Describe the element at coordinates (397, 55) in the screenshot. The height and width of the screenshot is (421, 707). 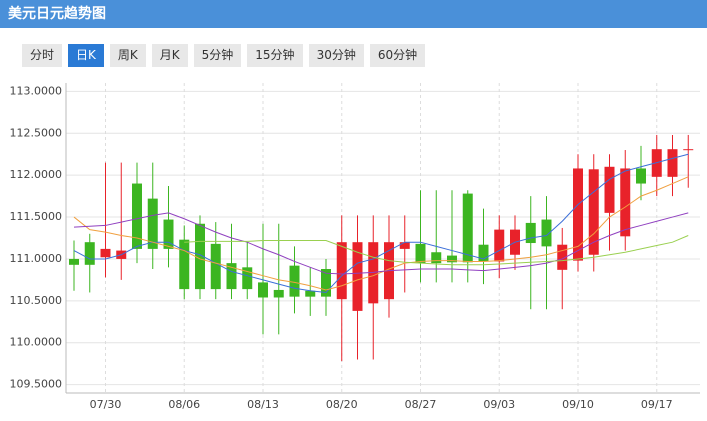
I see `tab: 60分钟` at that location.